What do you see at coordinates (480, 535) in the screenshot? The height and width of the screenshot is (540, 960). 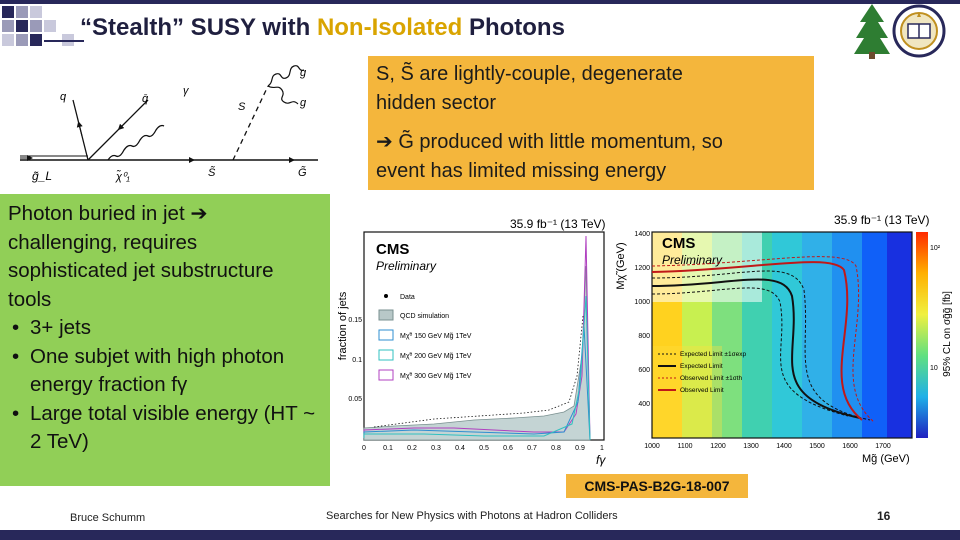 I see `bottom-bar` at bounding box center [480, 535].